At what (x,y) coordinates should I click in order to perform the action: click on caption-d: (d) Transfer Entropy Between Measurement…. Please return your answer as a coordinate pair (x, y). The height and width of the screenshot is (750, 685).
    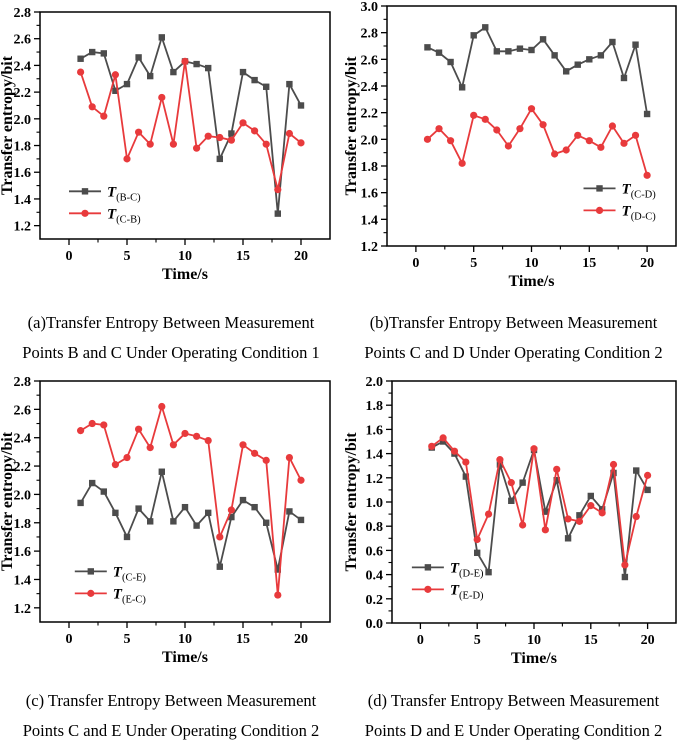
    Looking at the image, I should click on (513, 716).